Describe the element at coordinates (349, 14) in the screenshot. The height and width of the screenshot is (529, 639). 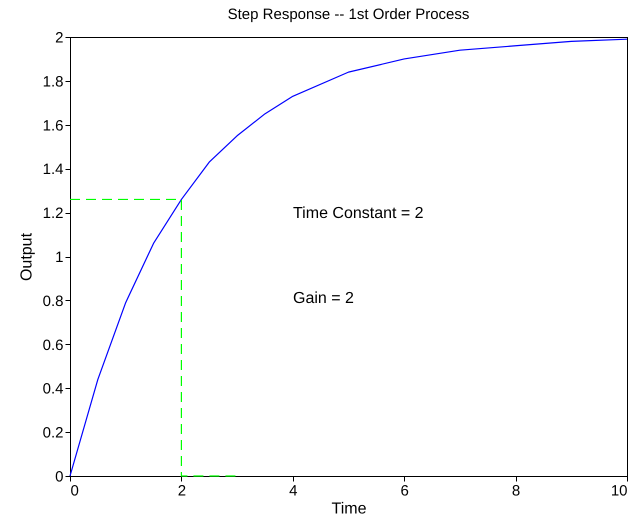
I see `chart-title: Step Response -- 1st Order Process` at that location.